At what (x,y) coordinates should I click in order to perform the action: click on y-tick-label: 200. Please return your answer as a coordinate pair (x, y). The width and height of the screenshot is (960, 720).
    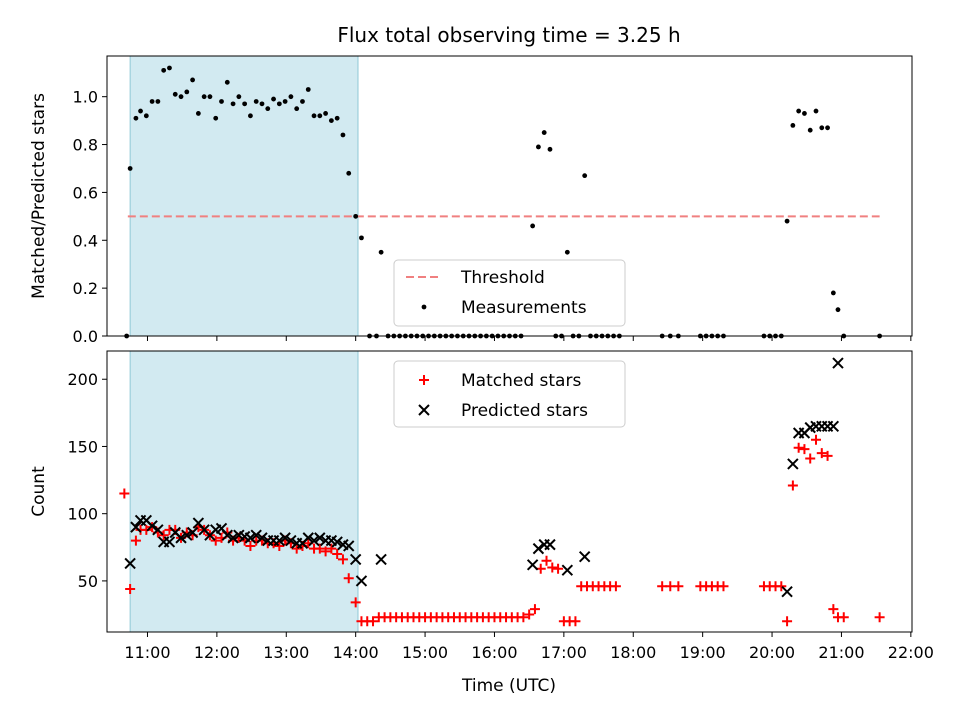
    Looking at the image, I should click on (82, 379).